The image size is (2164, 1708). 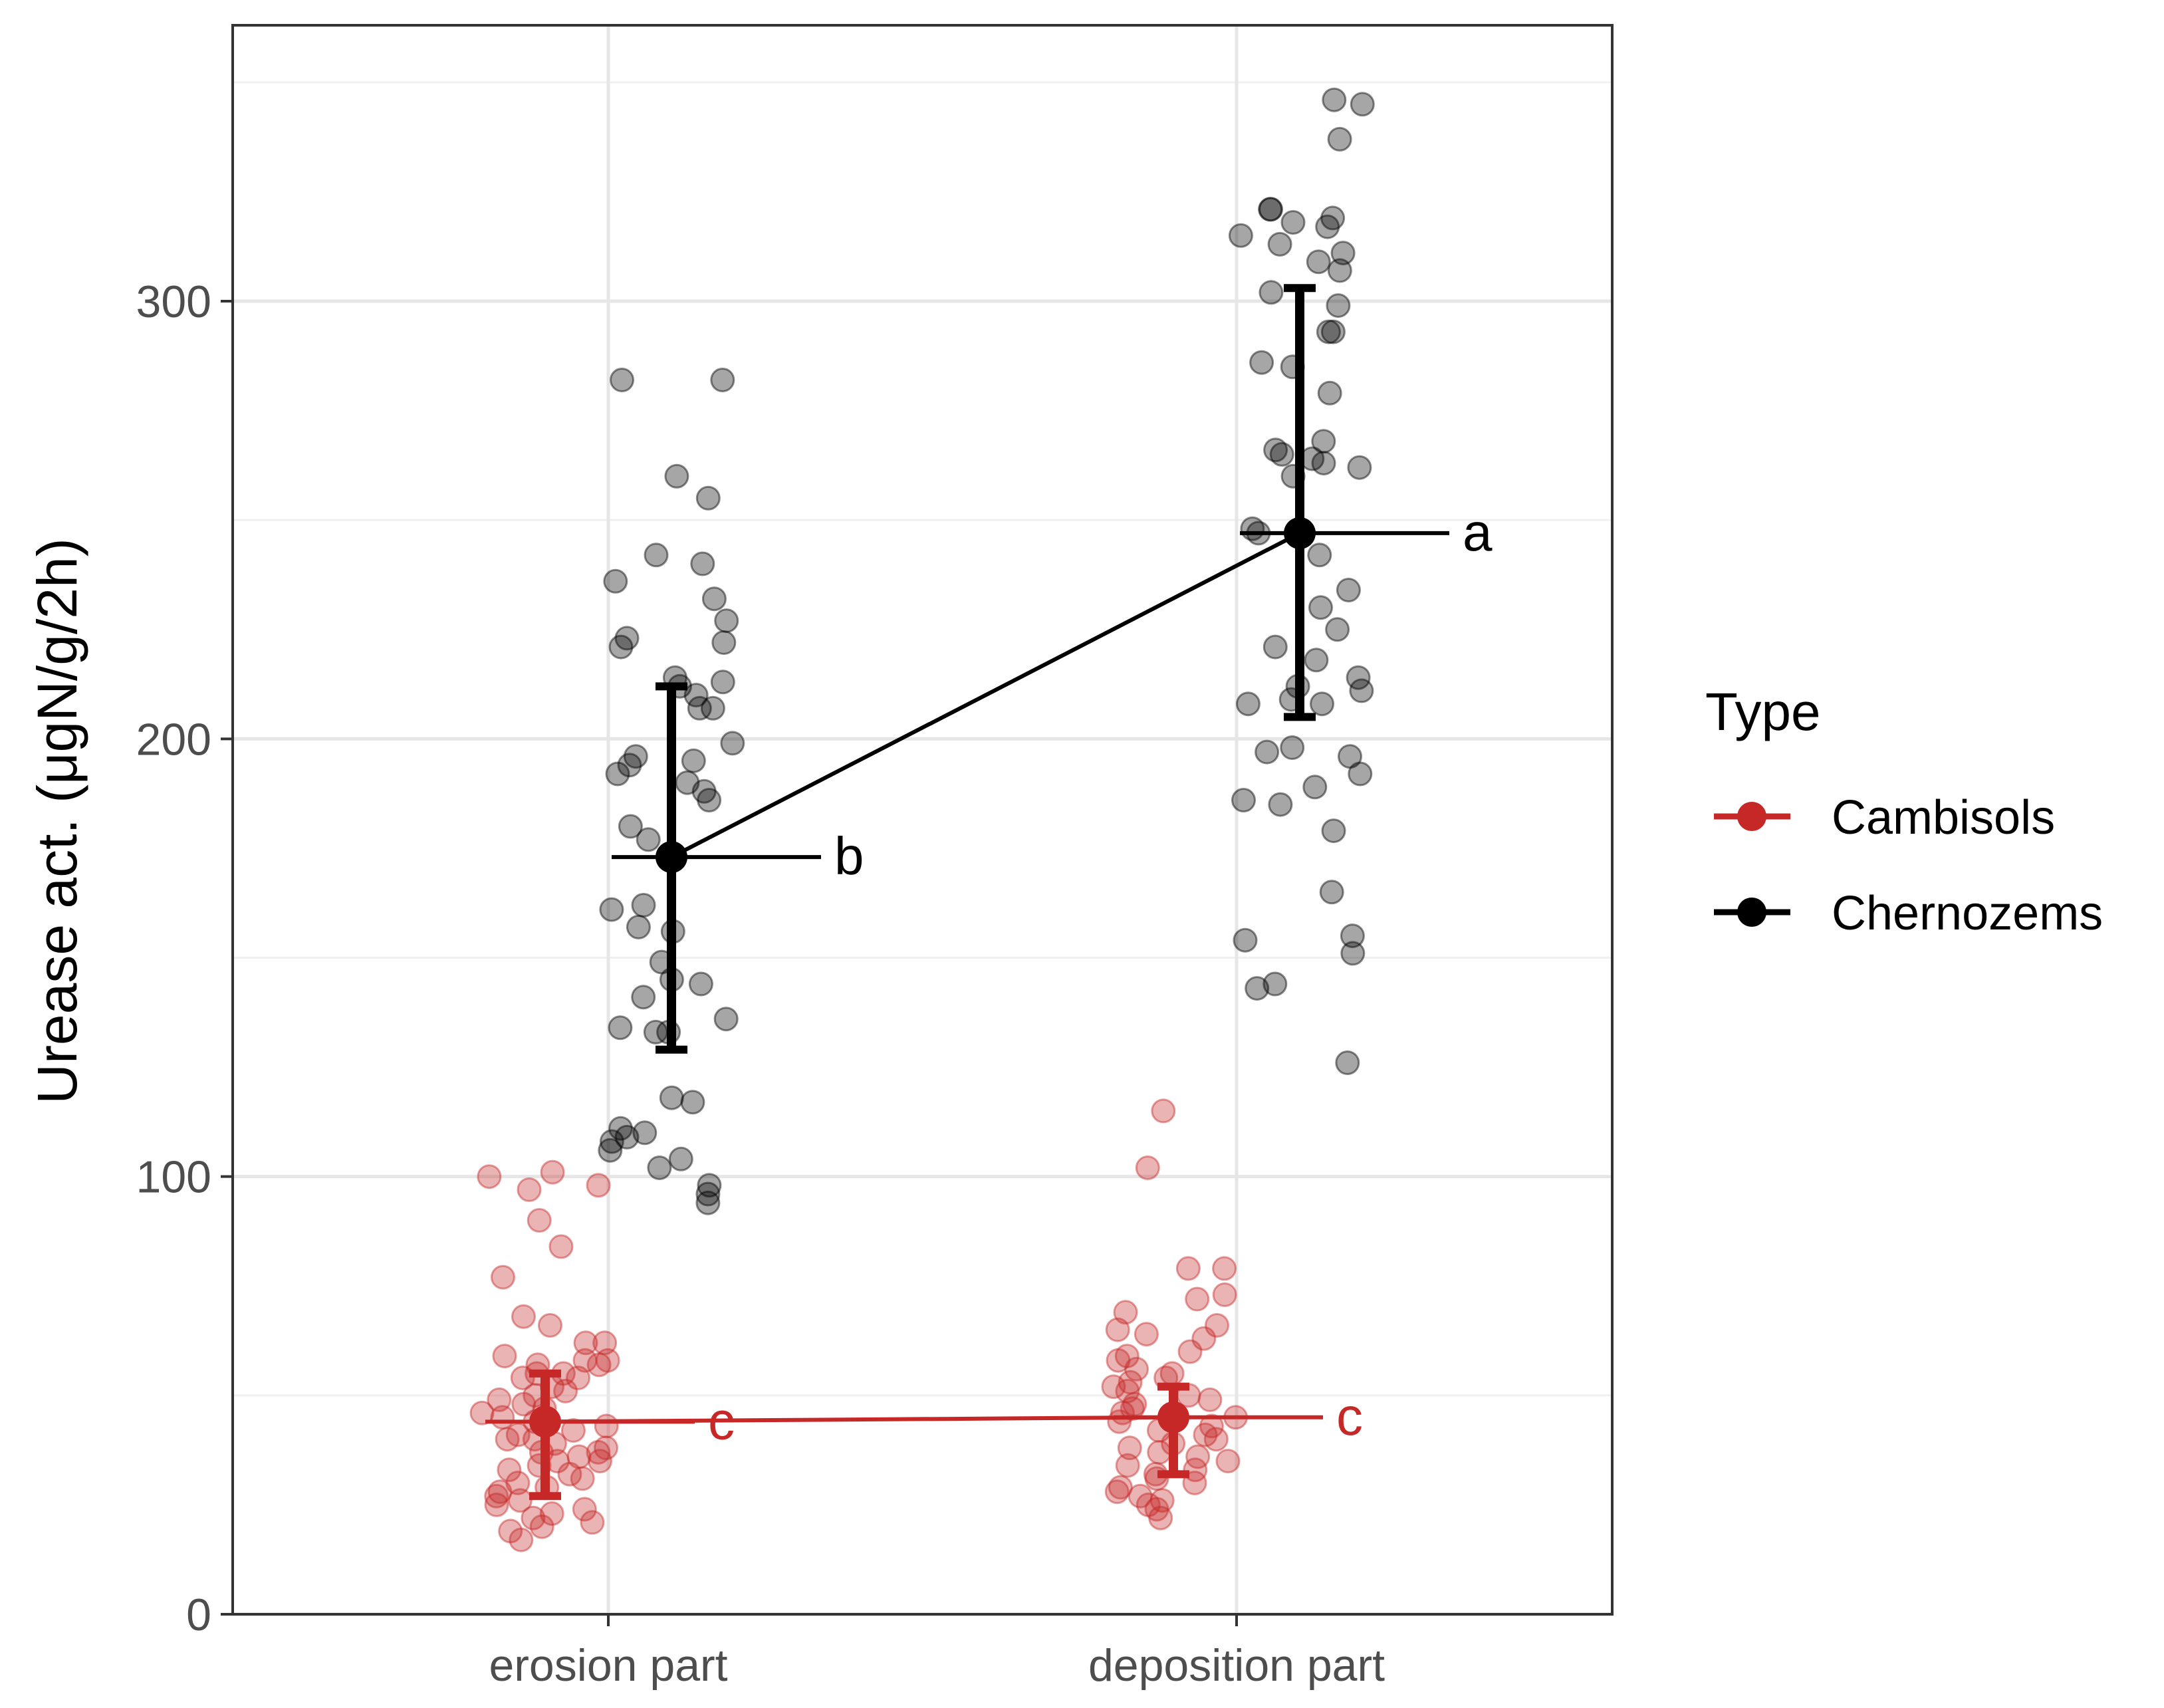 What do you see at coordinates (174, 739) in the screenshot?
I see `y-tick-label: 200` at bounding box center [174, 739].